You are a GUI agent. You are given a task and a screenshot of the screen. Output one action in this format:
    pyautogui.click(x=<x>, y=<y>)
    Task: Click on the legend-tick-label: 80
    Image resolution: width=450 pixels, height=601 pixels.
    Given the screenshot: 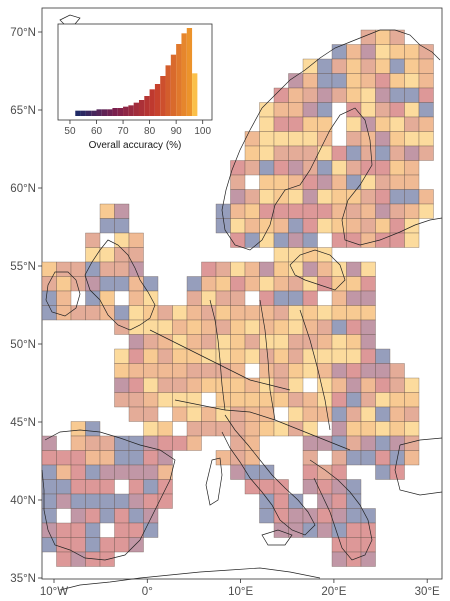 What is the action you would take?
    pyautogui.click(x=150, y=131)
    